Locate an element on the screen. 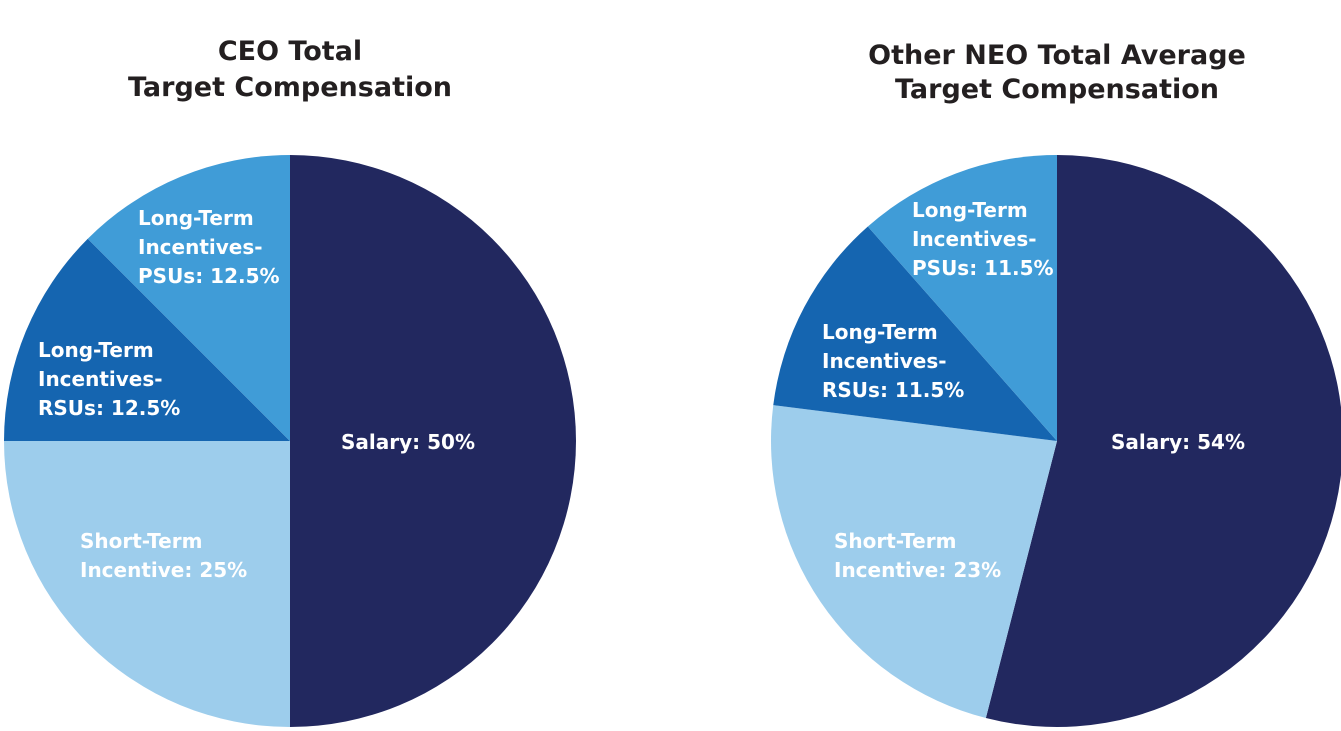 Image resolution: width=1341 pixels, height=731 pixels. ceo-label-short-term-incentive-line-2: Incentive: 25% is located at coordinates (163, 570).